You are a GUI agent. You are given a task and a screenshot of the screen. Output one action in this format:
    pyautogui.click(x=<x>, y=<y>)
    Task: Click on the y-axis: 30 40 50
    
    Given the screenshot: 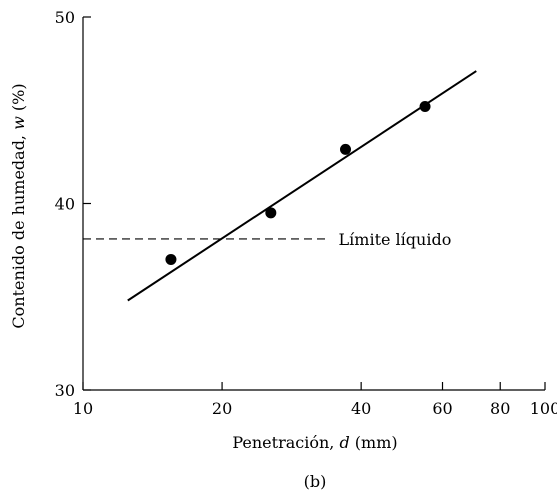 What is the action you would take?
    pyautogui.click(x=73, y=204)
    